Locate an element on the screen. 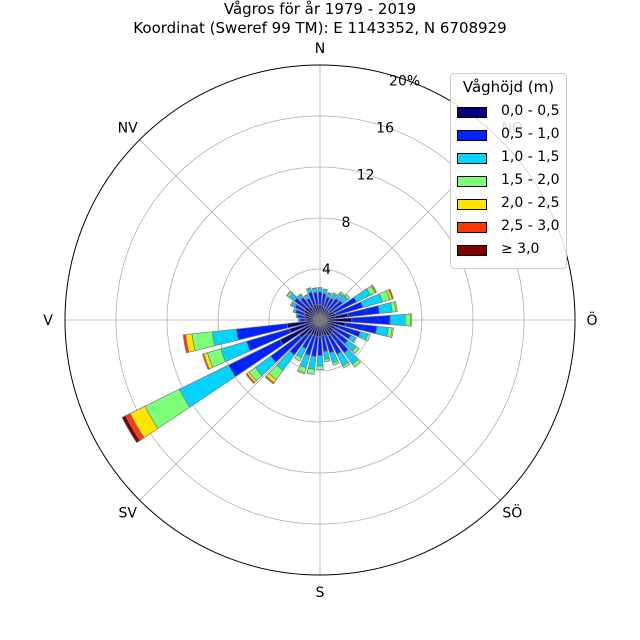 This screenshot has width=640, height=640. legend-title: Våghöjd (m) is located at coordinates (508, 87).